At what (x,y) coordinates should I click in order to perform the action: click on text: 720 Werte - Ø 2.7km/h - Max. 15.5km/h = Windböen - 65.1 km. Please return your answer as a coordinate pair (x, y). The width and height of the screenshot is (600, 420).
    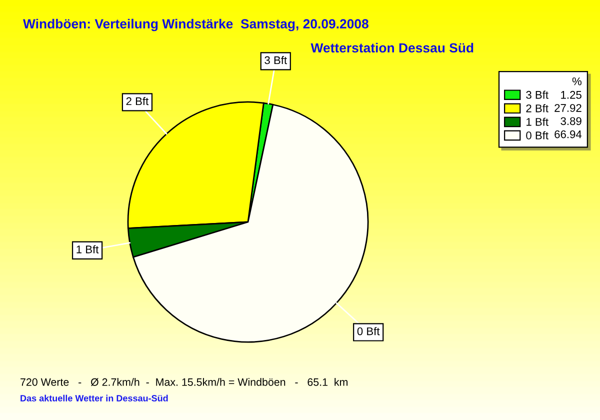
    Looking at the image, I should click on (184, 382).